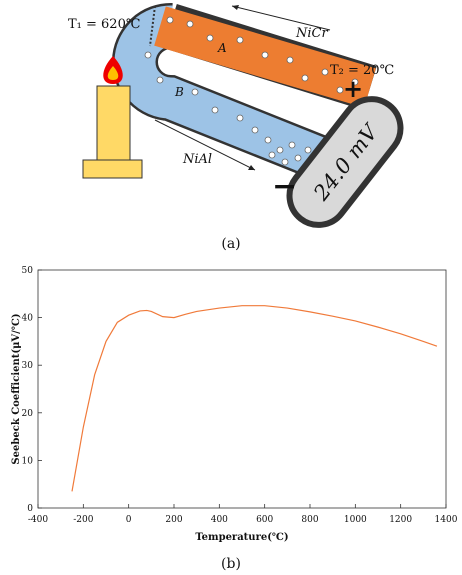 This screenshot has height=575, width=462. I want to click on x-tick-label: 1000, so click(355, 520).